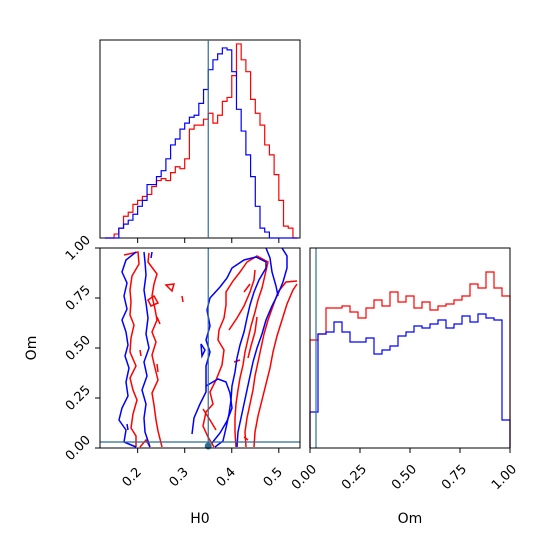  Describe the element at coordinates (203, 469) in the screenshot. I see `joint-x-ticks: 0.2 0.3 0.4 0.5` at that location.